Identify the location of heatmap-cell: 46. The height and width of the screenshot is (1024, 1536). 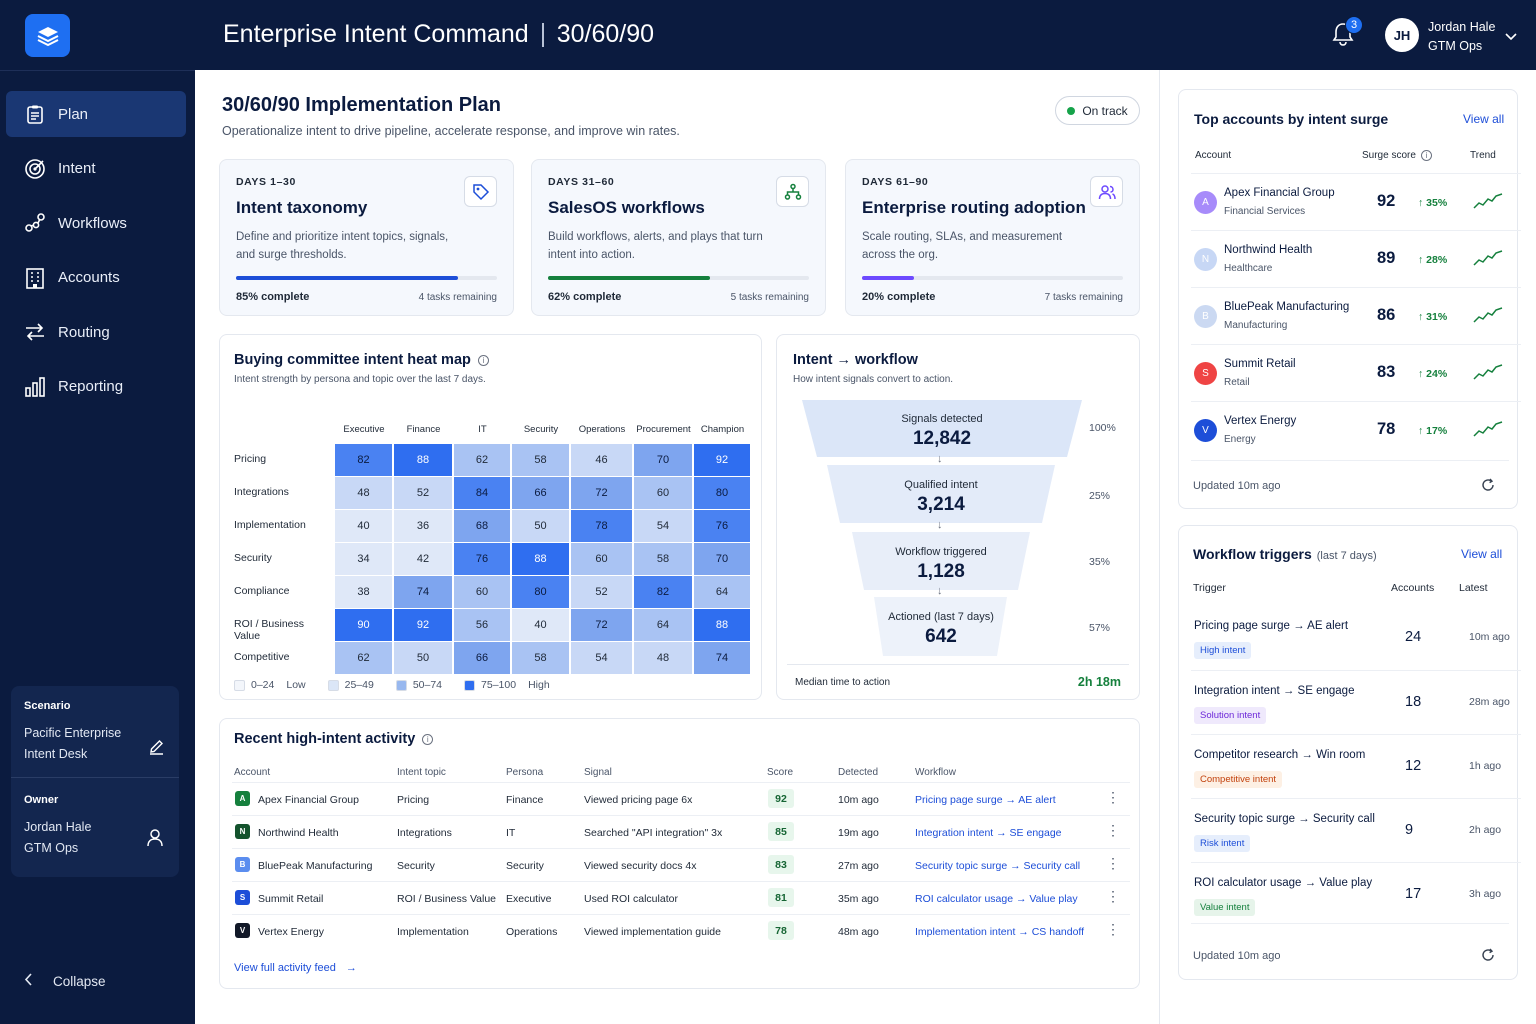
(601, 460).